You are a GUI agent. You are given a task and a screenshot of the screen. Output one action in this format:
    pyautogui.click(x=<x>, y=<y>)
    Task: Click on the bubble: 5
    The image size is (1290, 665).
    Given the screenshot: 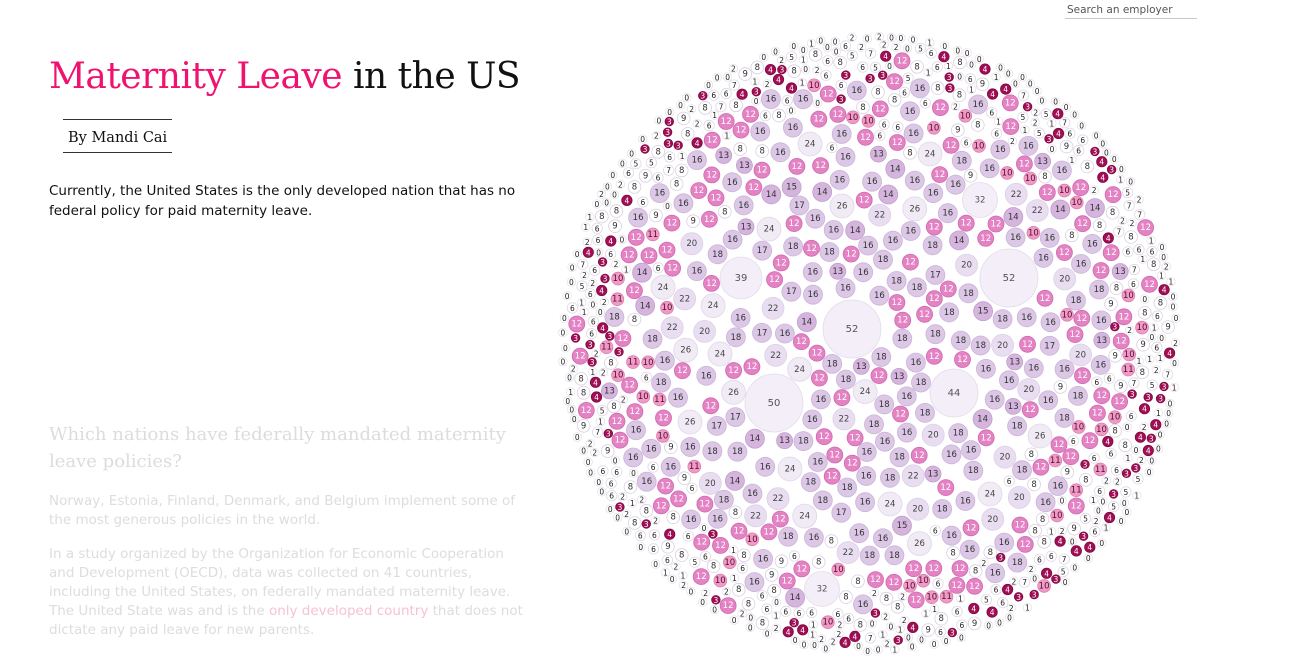 What is the action you would take?
    pyautogui.click(x=1113, y=506)
    